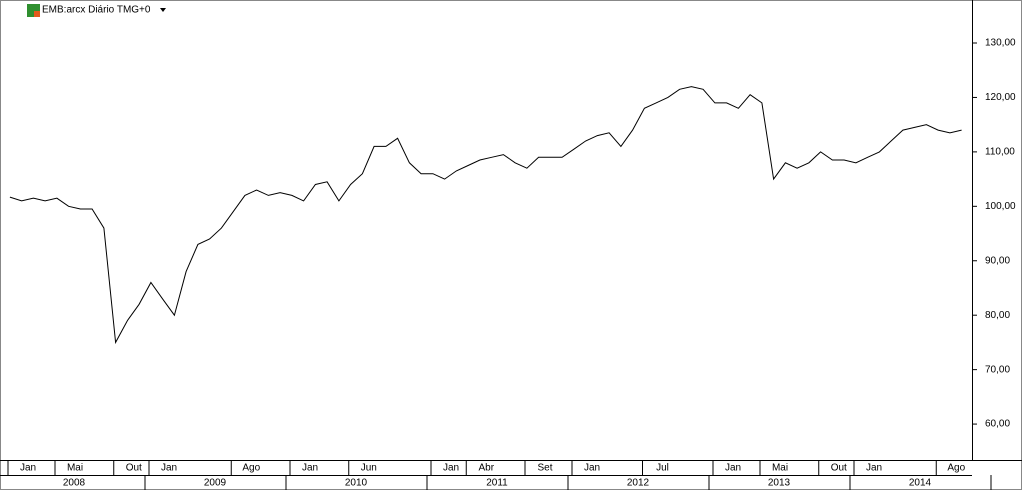 The image size is (1022, 491). Describe the element at coordinates (74, 483) in the screenshot. I see `year-label: 2008` at that location.